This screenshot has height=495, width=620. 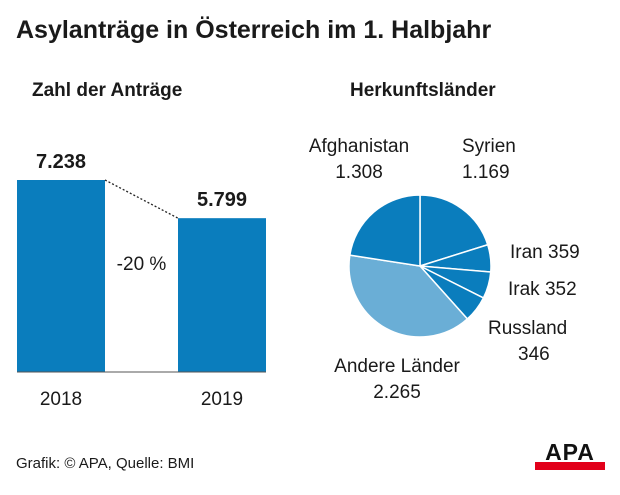 What do you see at coordinates (397, 392) in the screenshot?
I see `pie-label-andere-laender-value: 2.265` at bounding box center [397, 392].